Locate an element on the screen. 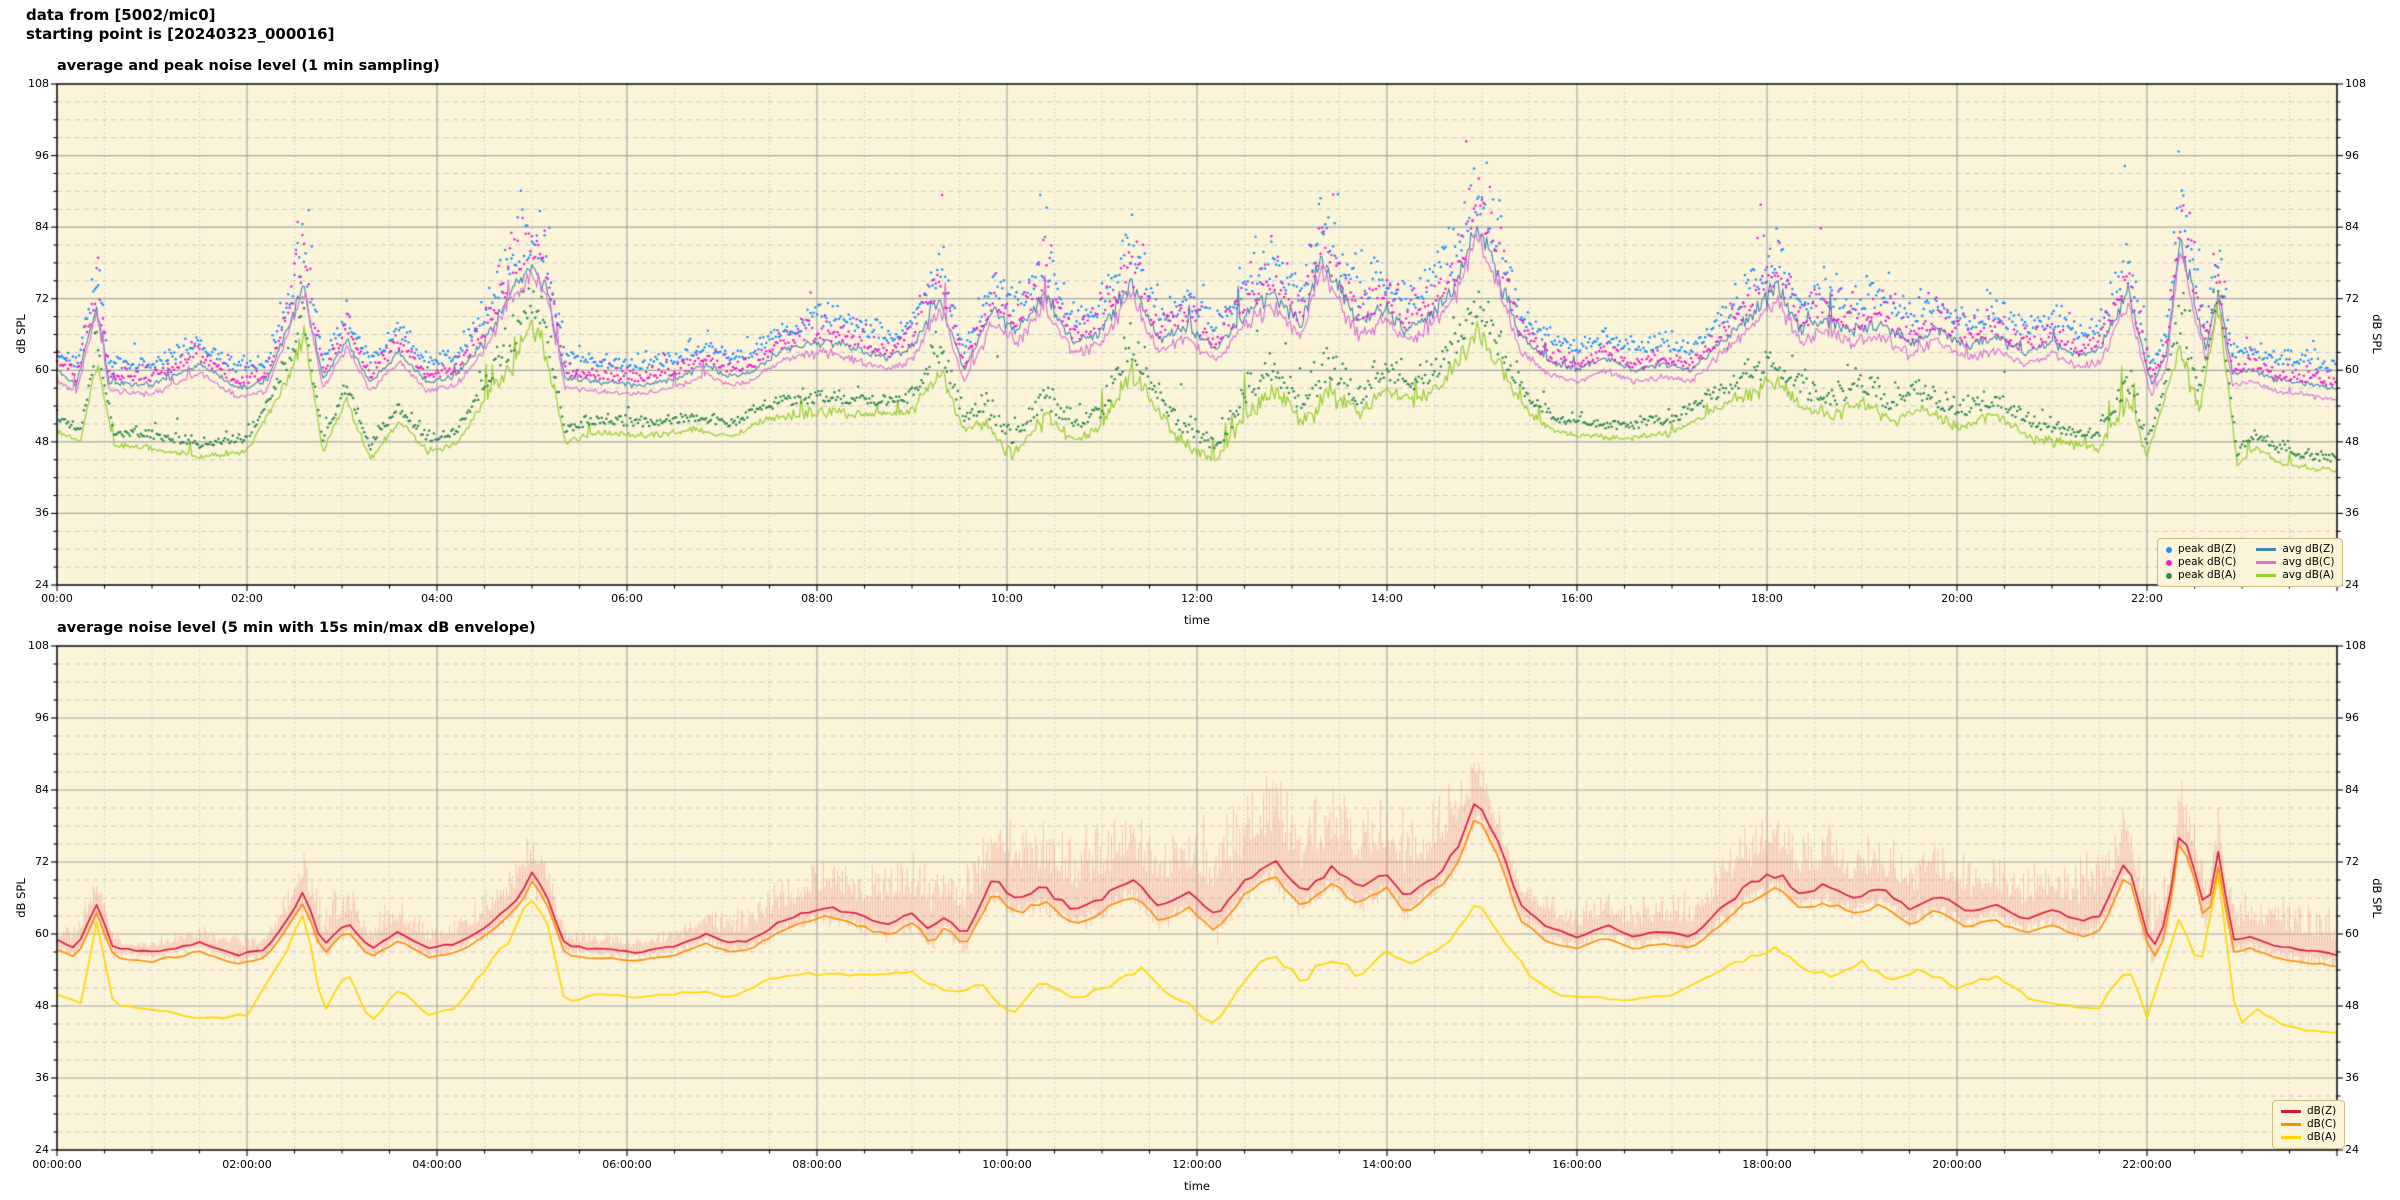 This screenshot has width=2400, height=1200. legend-entry: dB(A) is located at coordinates (2308, 1137).